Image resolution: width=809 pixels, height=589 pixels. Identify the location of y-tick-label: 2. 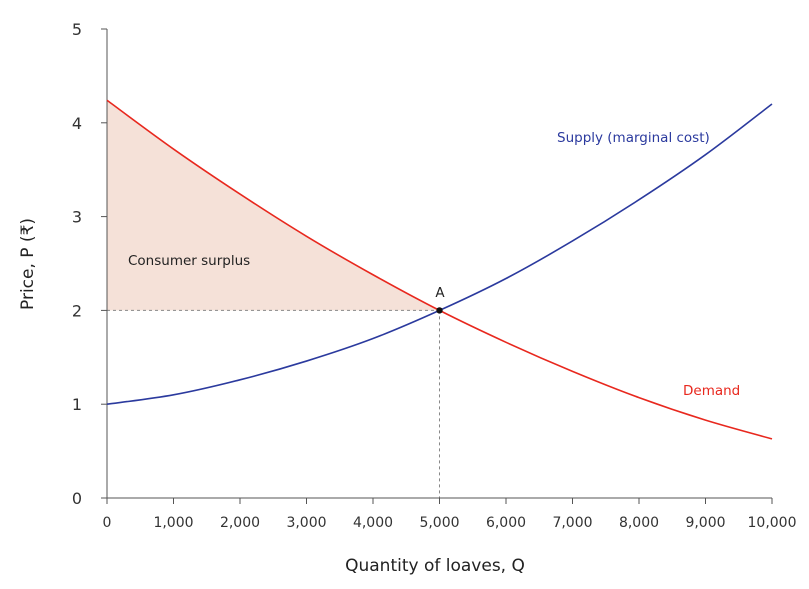
(77, 310).